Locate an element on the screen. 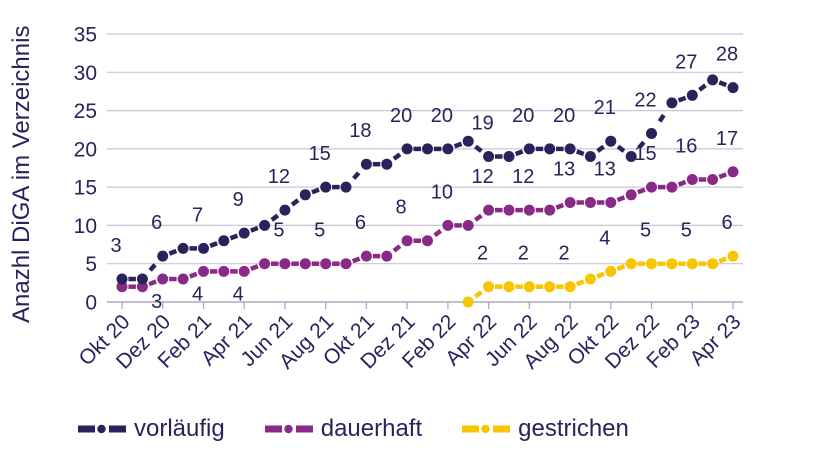  data-label-gestrichen: 2 is located at coordinates (523, 254).